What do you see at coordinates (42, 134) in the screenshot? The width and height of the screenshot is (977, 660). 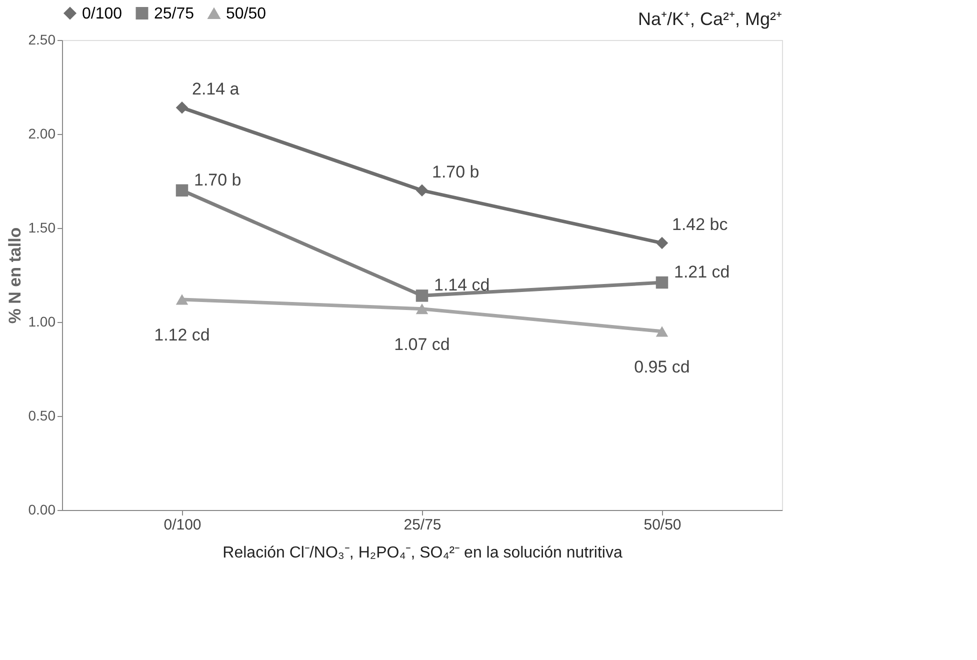 I see `y-tick-label: 2.00` at bounding box center [42, 134].